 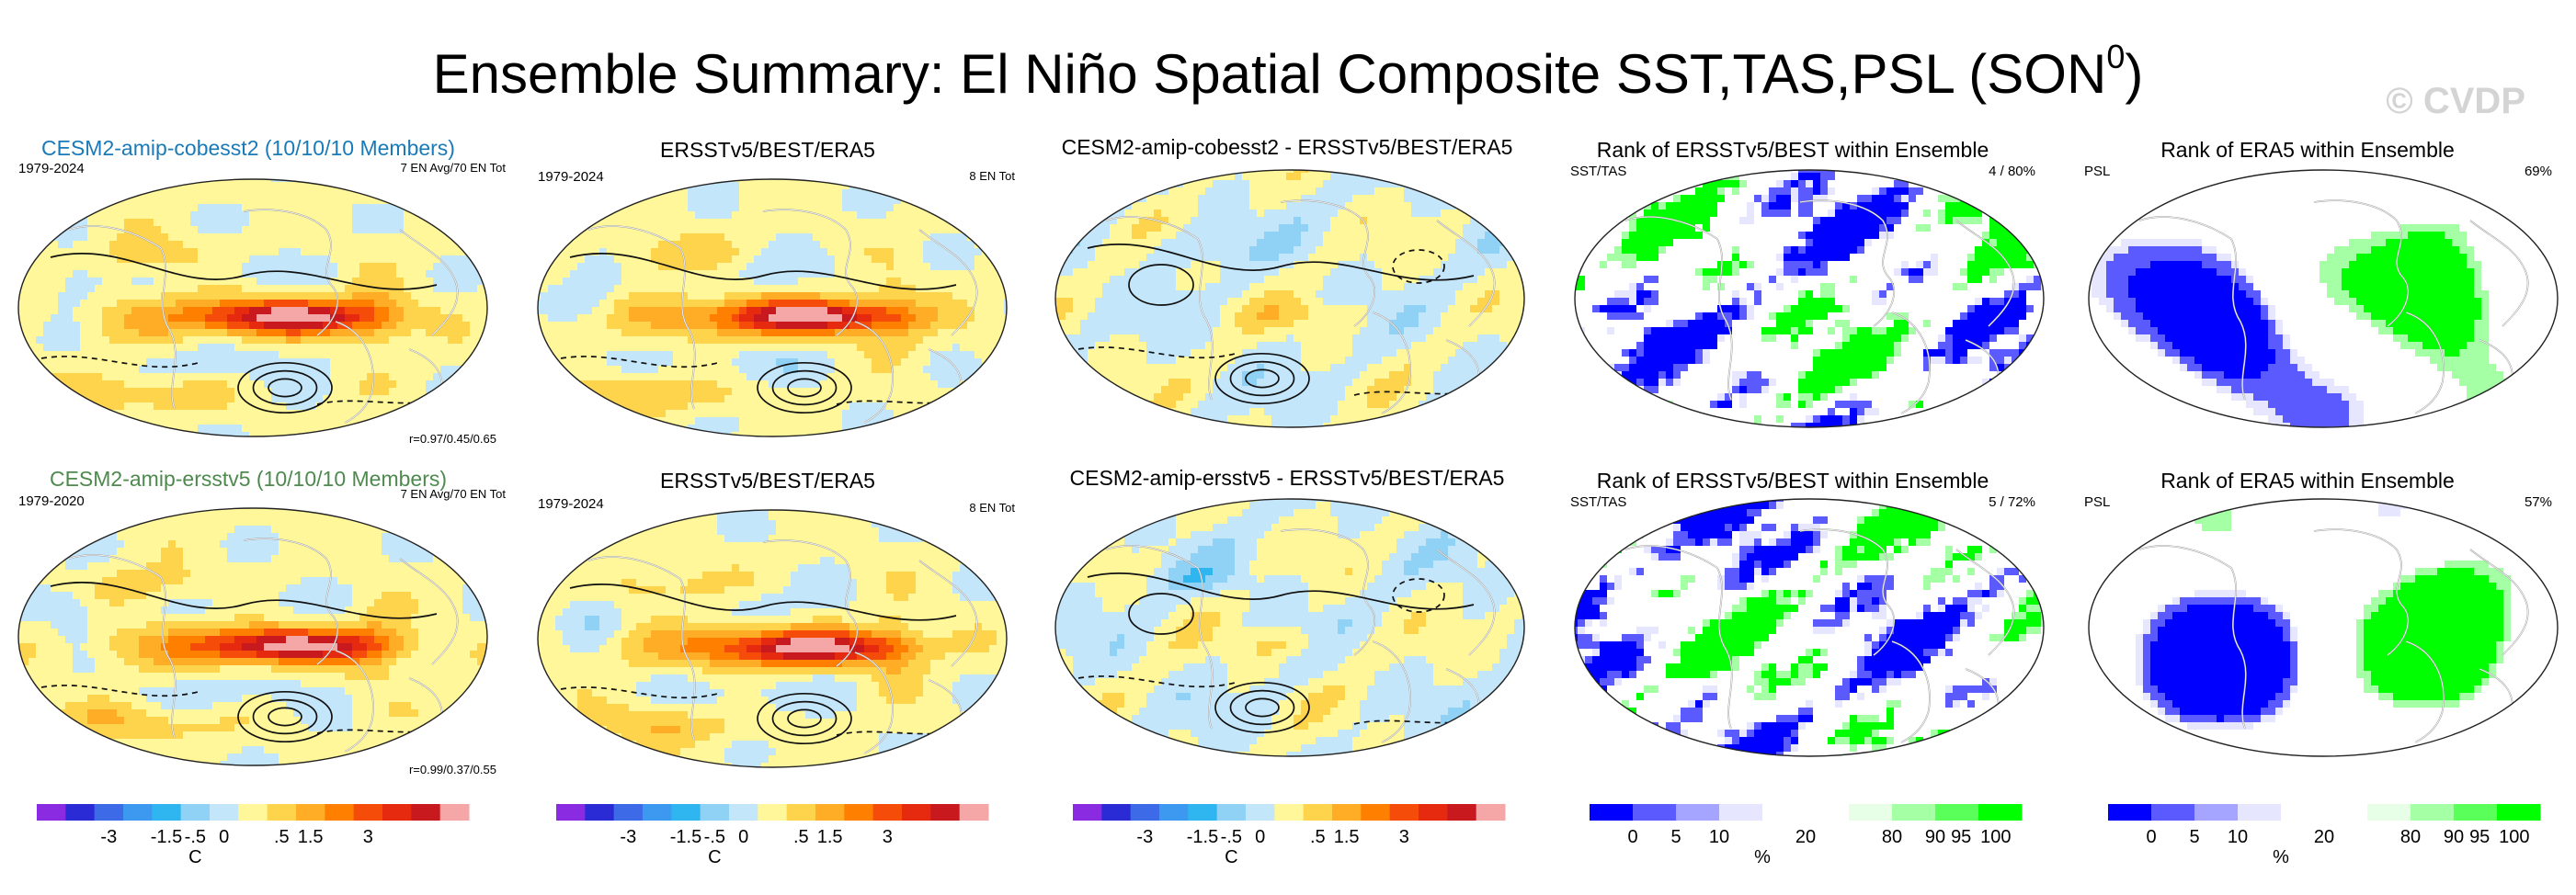 What do you see at coordinates (801, 837) in the screenshot?
I see `colorbar-tick-label: .5` at bounding box center [801, 837].